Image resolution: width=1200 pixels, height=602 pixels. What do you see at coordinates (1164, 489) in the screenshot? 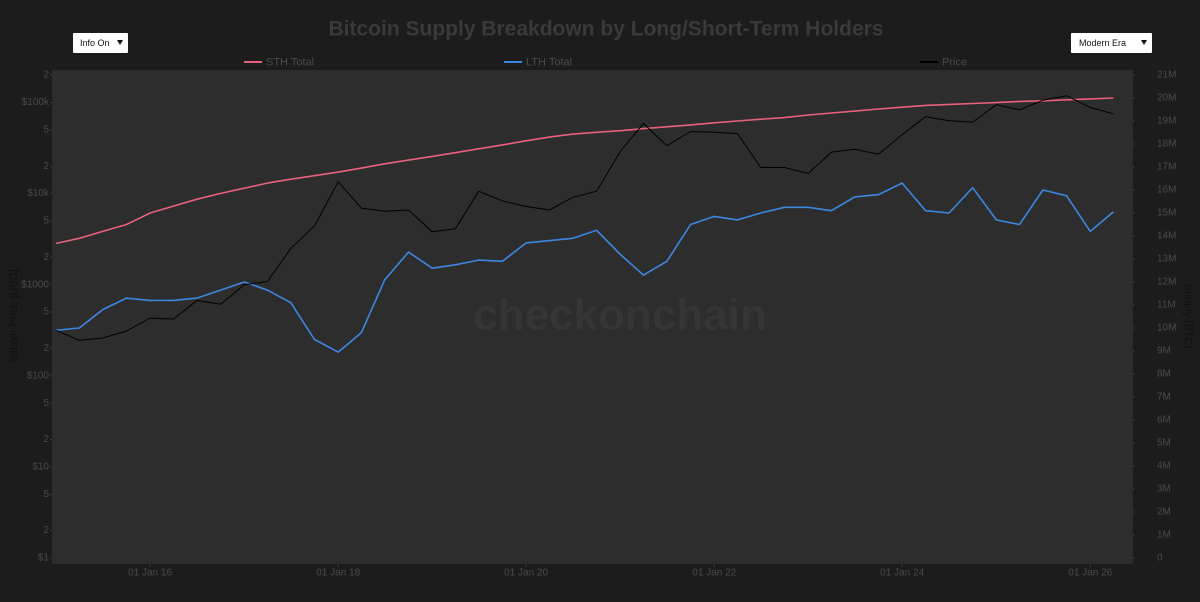
I see `y2-tick-label: 3M` at bounding box center [1164, 489].